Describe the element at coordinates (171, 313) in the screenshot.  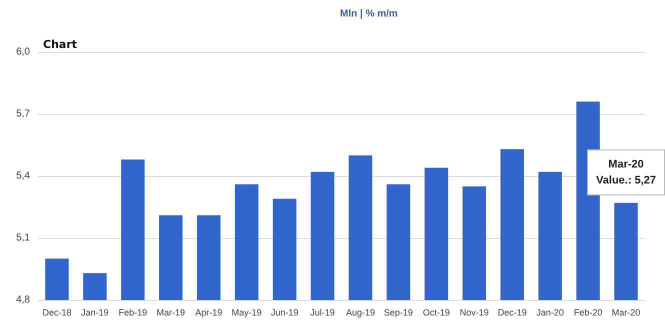
I see `x-tick-label: Mar-19` at that location.